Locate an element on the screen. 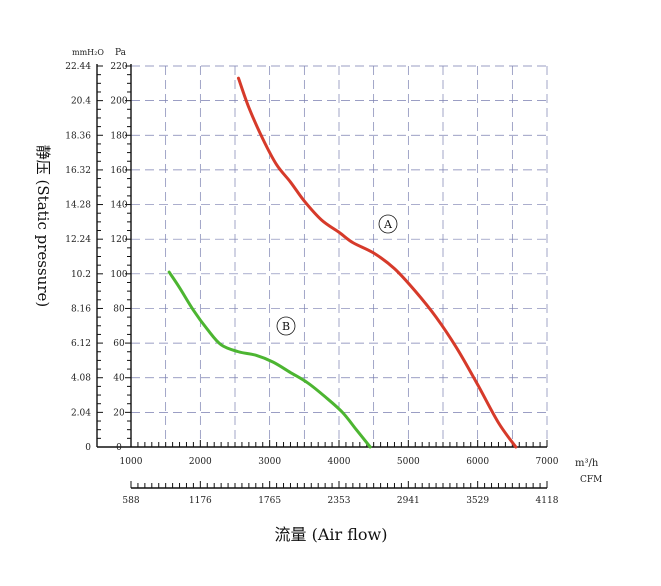 The image size is (661, 586). y-tick-label-mmh2o: 0 is located at coordinates (88, 448).